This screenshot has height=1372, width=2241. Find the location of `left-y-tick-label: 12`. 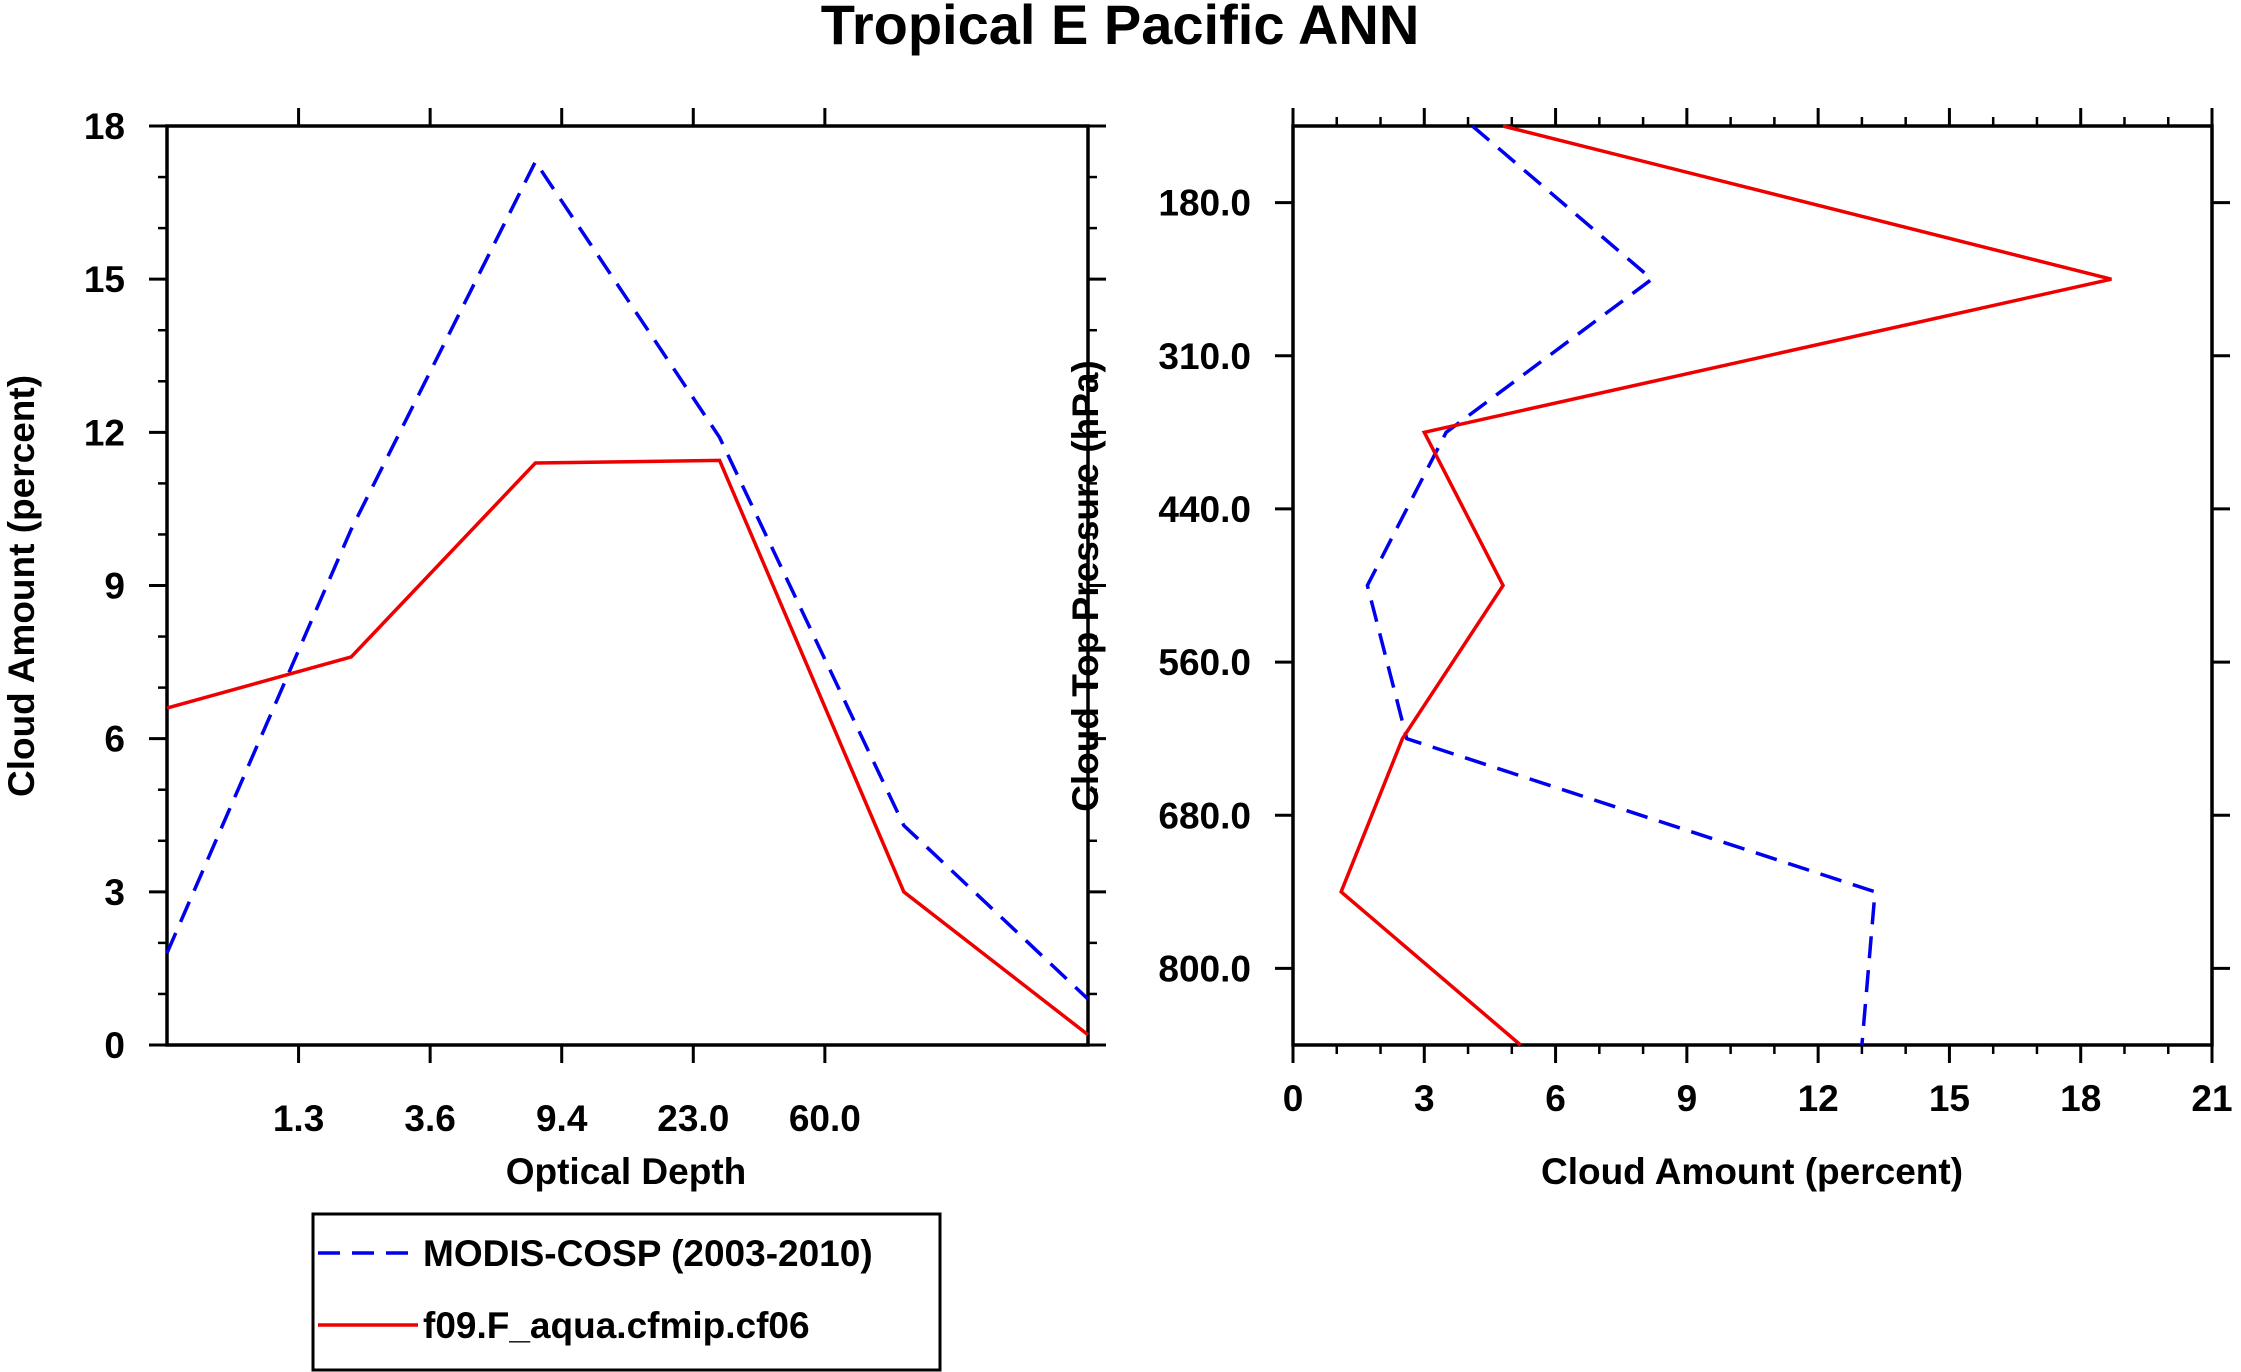

left-y-tick-label: 12 is located at coordinates (104, 432).